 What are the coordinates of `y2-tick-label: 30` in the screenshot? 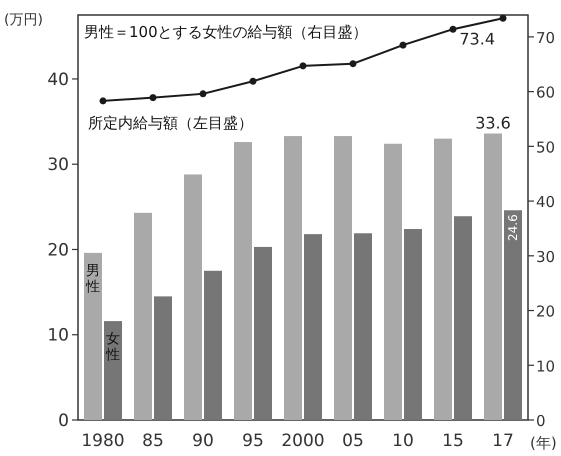 It's located at (546, 257).